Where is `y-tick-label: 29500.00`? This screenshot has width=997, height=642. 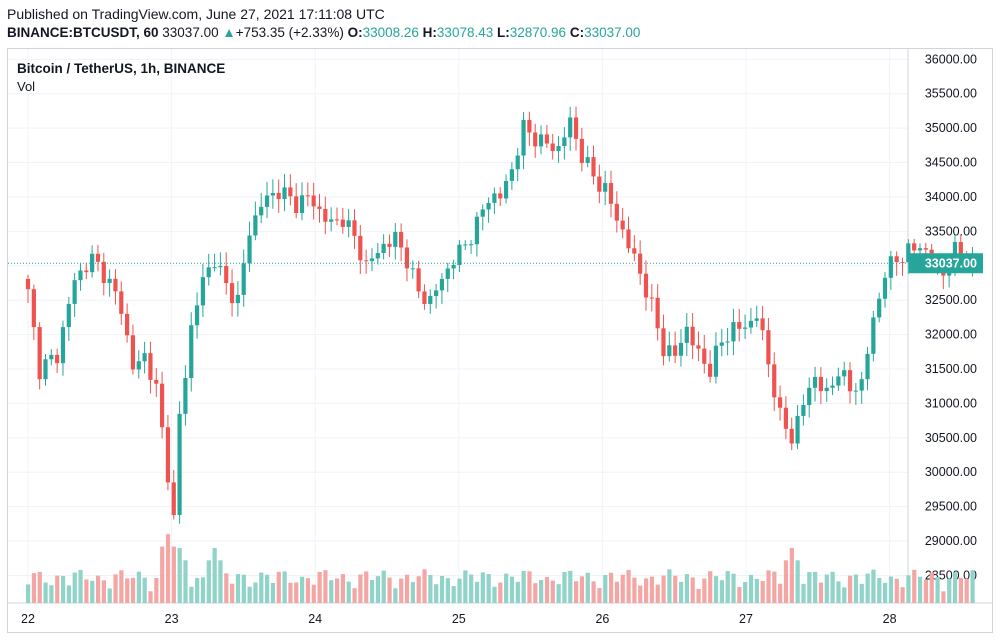
y-tick-label: 29500.00 is located at coordinates (951, 507).